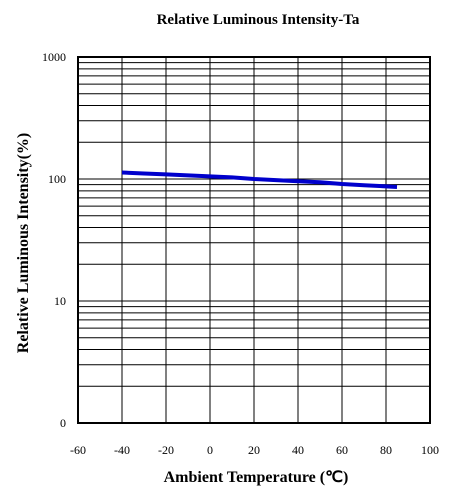 The width and height of the screenshot is (462, 490). I want to click on x-tick-label: 100, so click(430, 450).